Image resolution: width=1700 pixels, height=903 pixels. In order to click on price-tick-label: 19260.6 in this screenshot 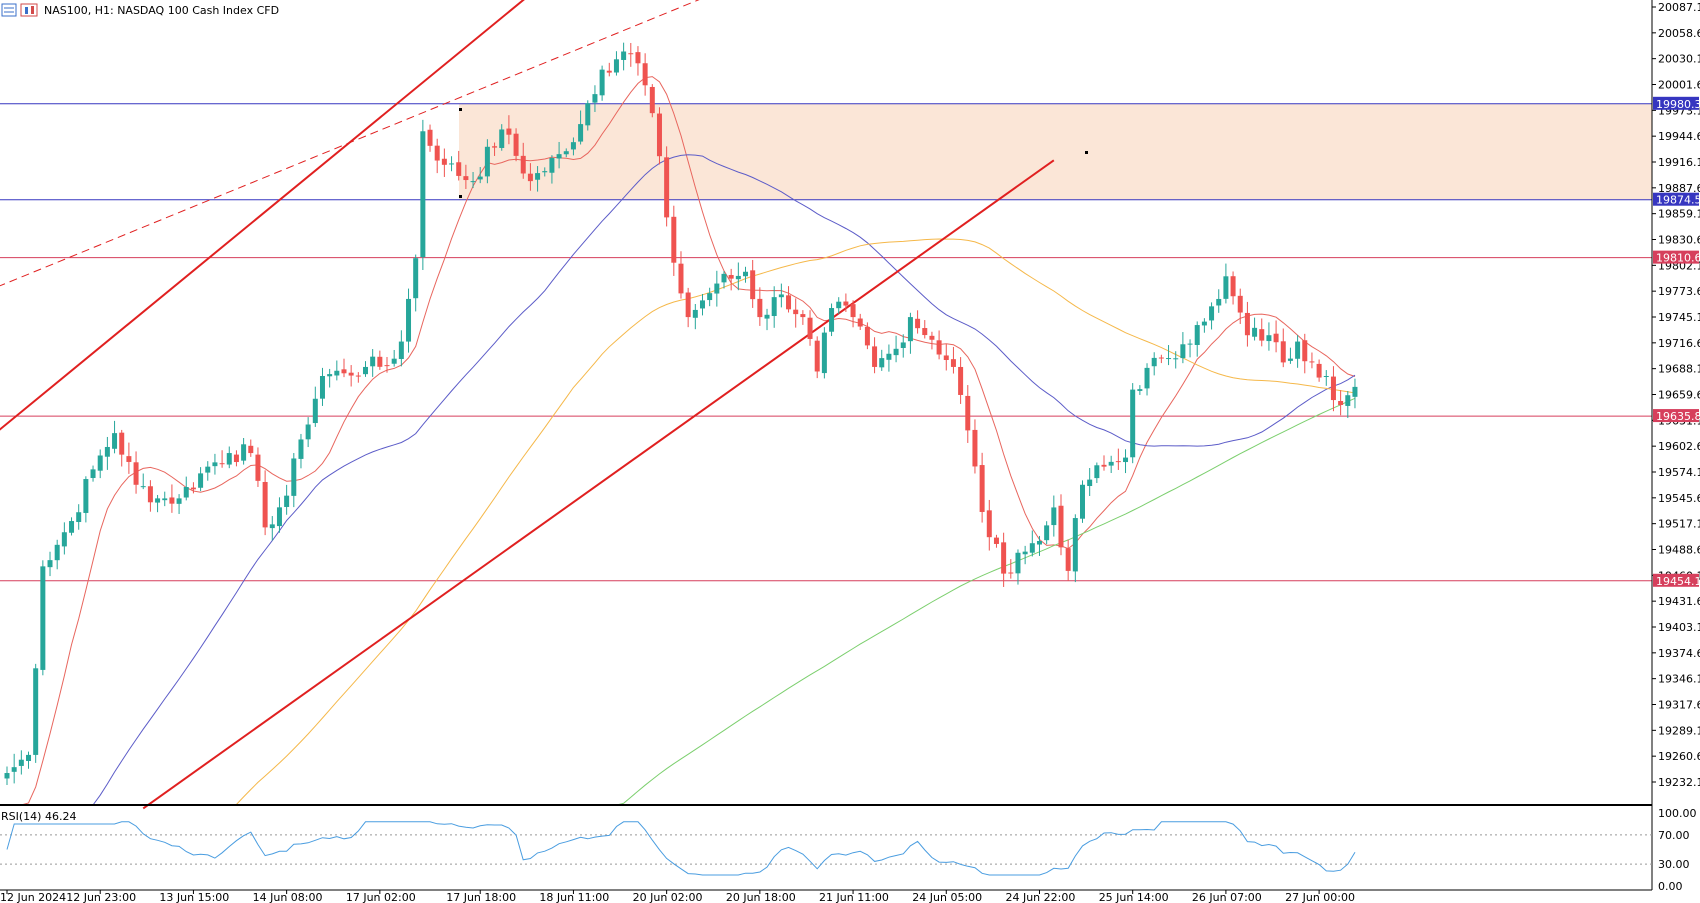, I will do `click(1679, 756)`.